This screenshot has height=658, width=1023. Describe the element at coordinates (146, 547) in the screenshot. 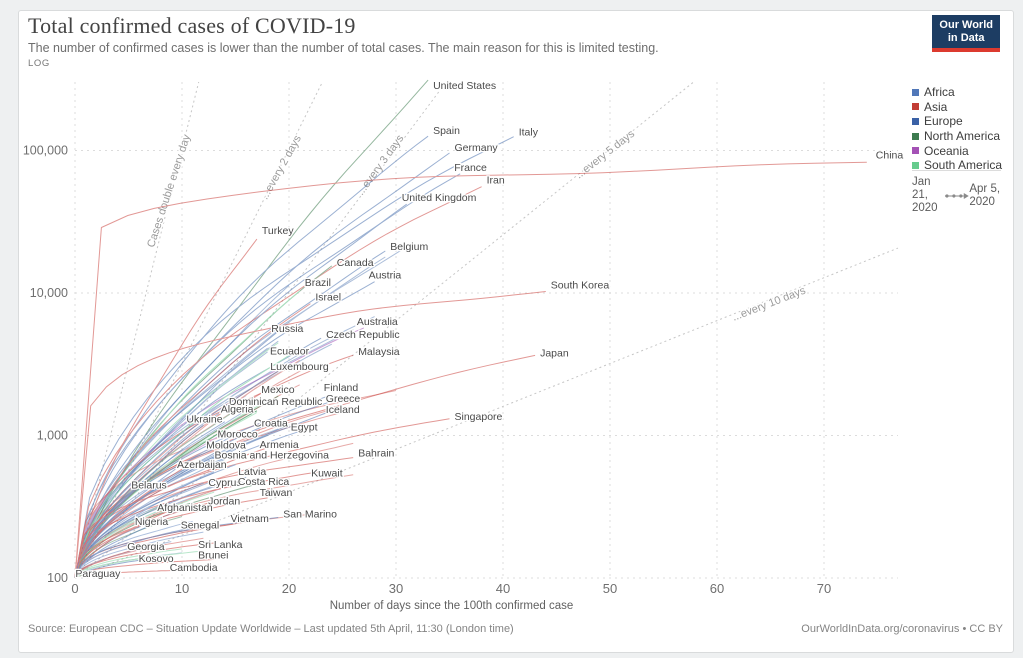

I see `country-label-georgia: Georgia` at that location.